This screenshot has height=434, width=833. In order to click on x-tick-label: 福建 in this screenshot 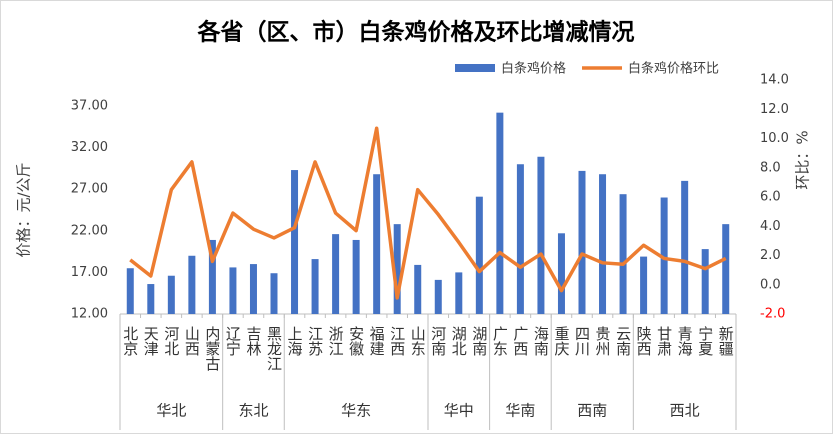, I will do `click(377, 341)`.